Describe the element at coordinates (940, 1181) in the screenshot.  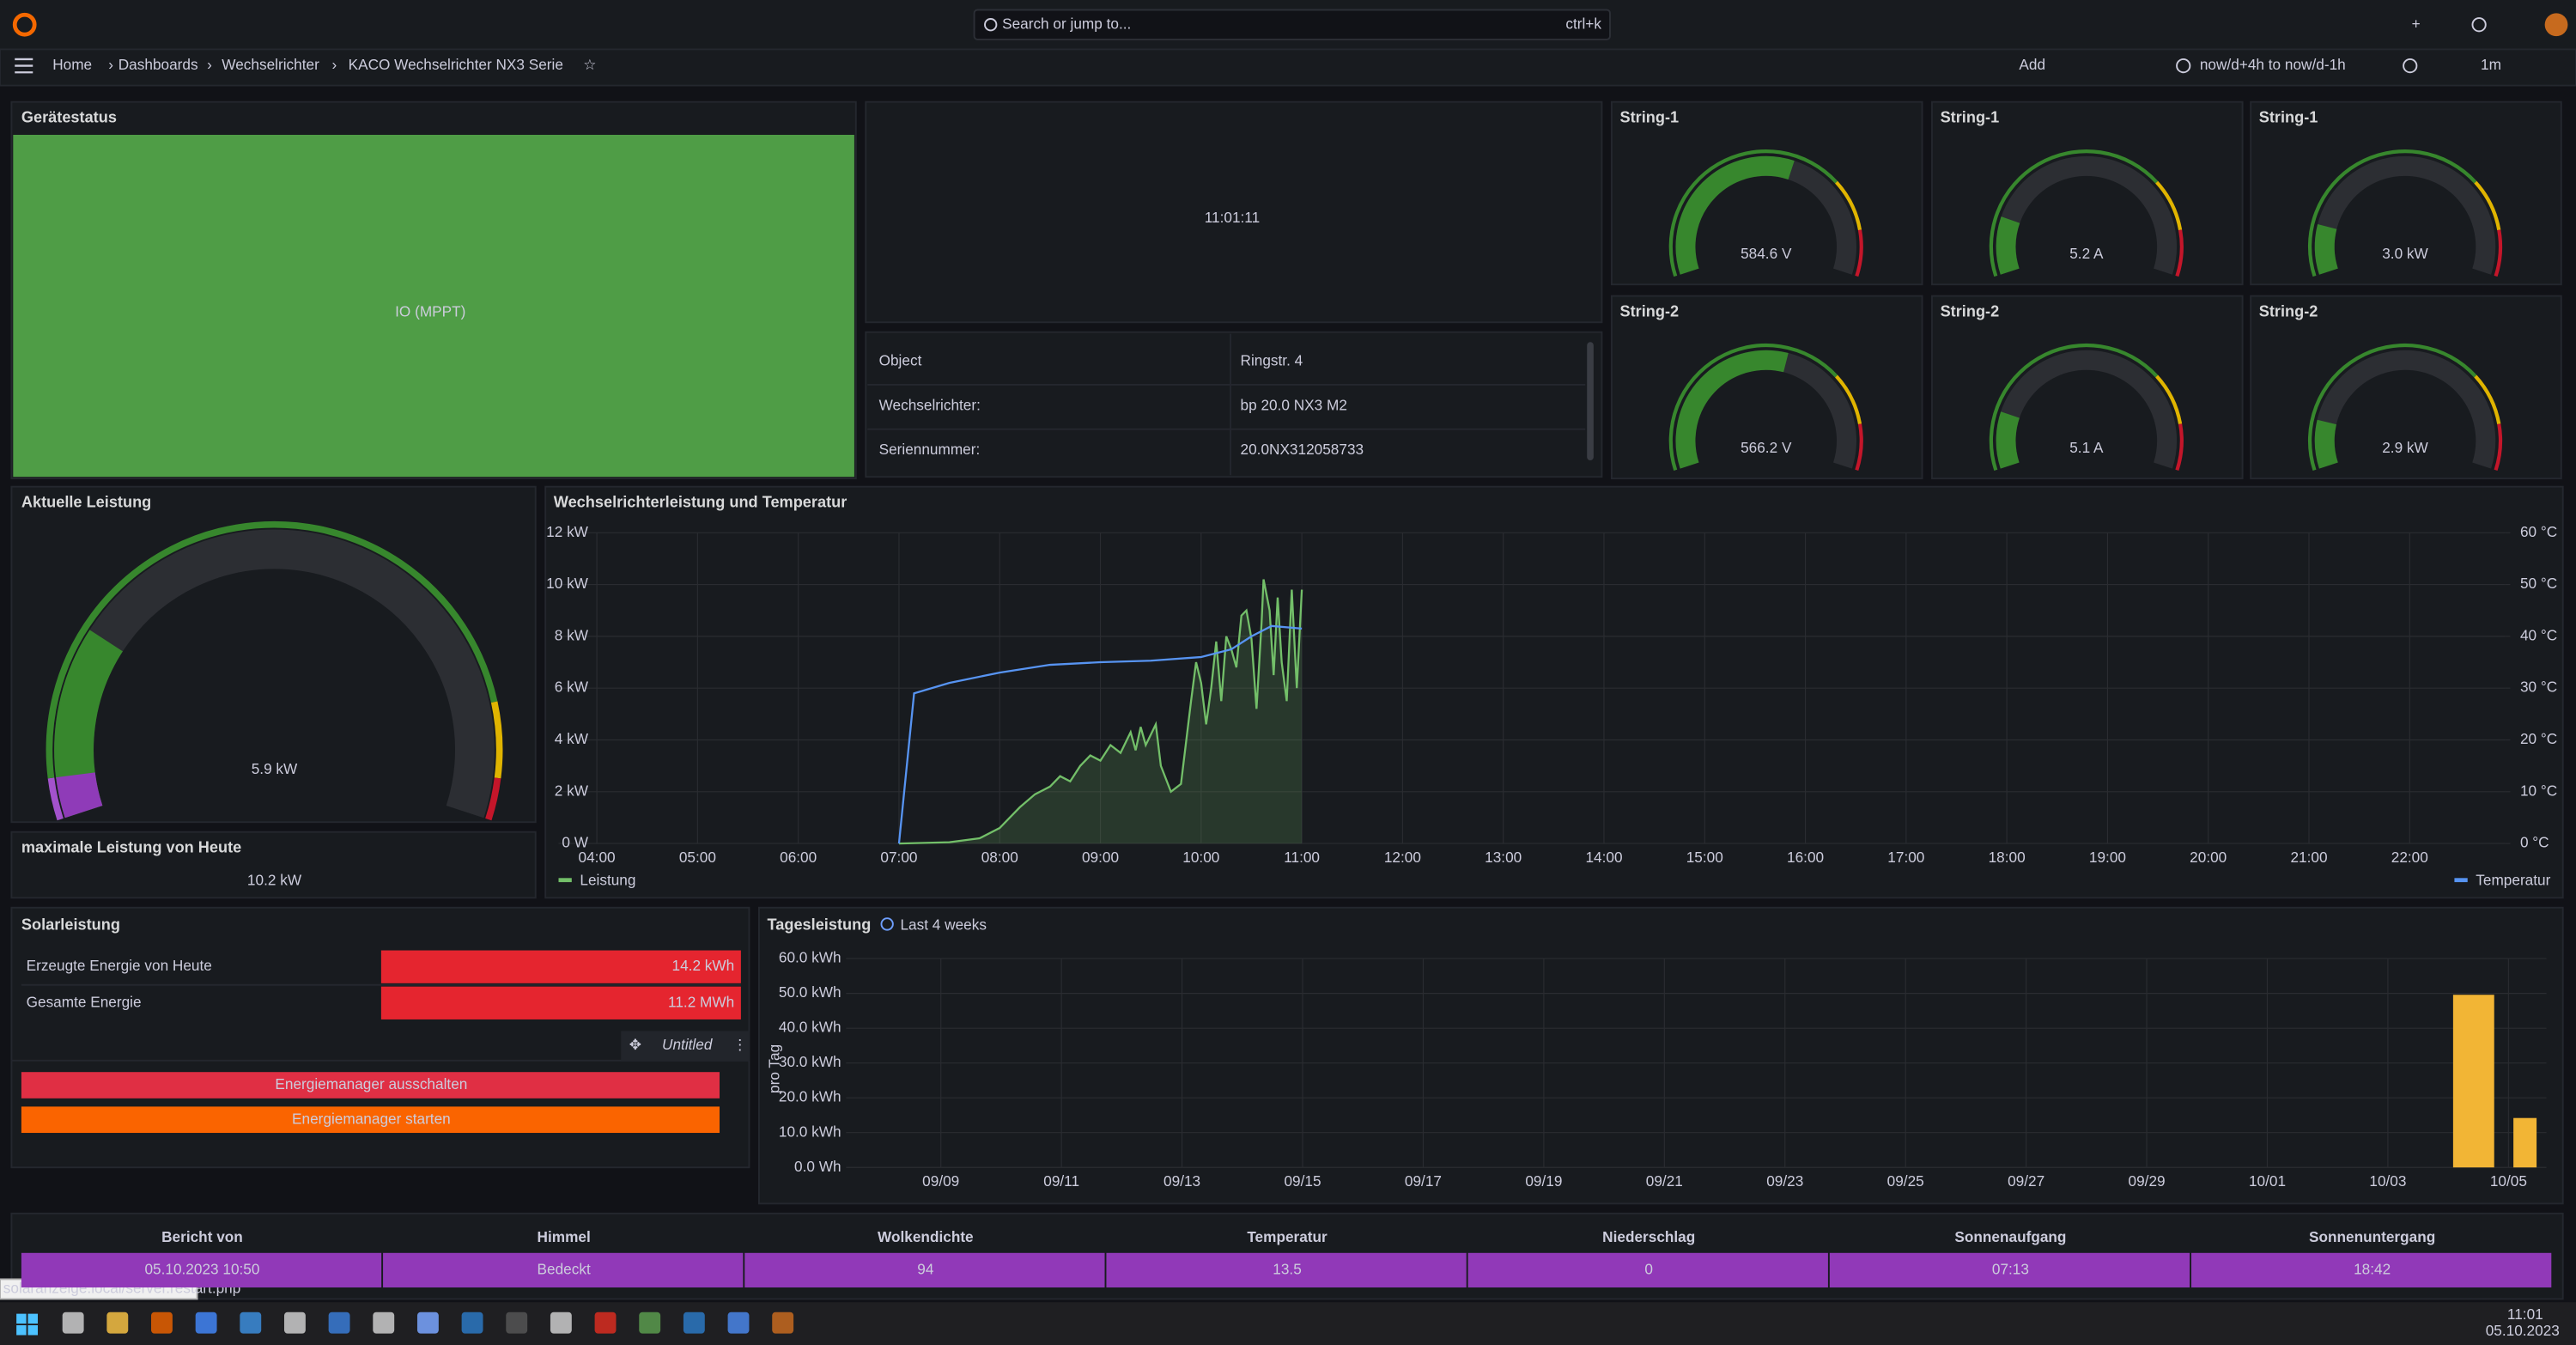
I see `x-tick-label: 09/09` at that location.